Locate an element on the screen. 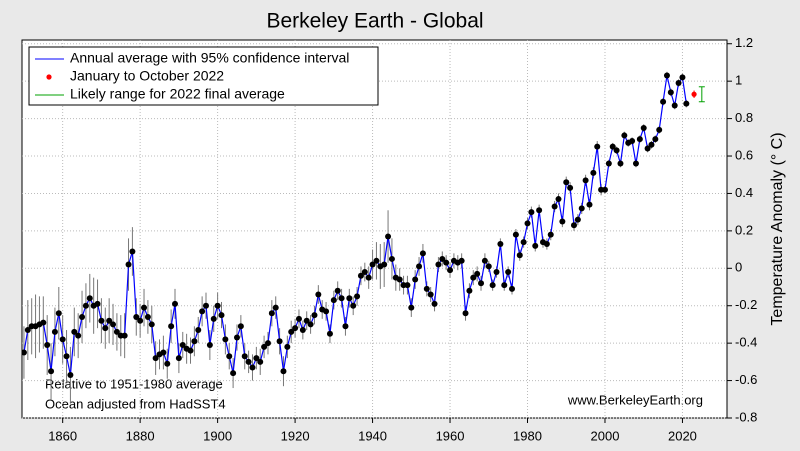 Image resolution: width=800 pixels, height=451 pixels. annotation: www.BerkeleyEarth.org is located at coordinates (635, 399).